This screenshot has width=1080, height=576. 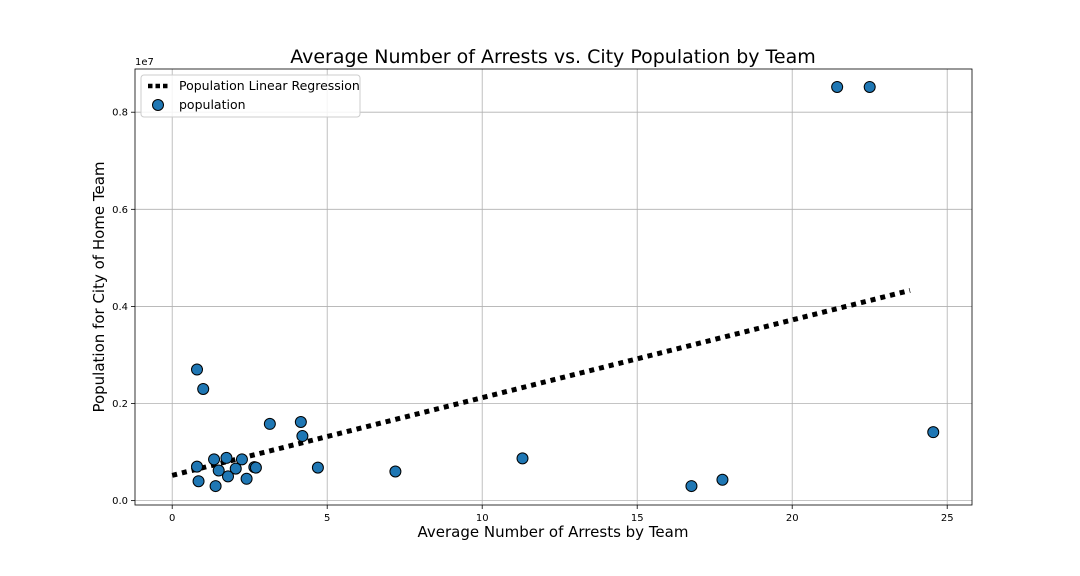 What do you see at coordinates (99, 286) in the screenshot?
I see `y-axis-label: Population for City of Home Team` at bounding box center [99, 286].